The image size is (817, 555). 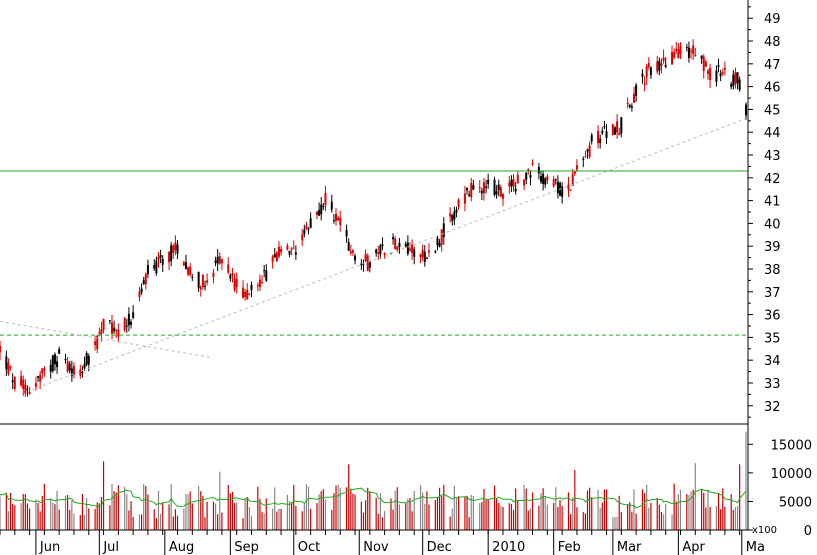 What do you see at coordinates (49, 547) in the screenshot?
I see `month-label: Jun` at bounding box center [49, 547].